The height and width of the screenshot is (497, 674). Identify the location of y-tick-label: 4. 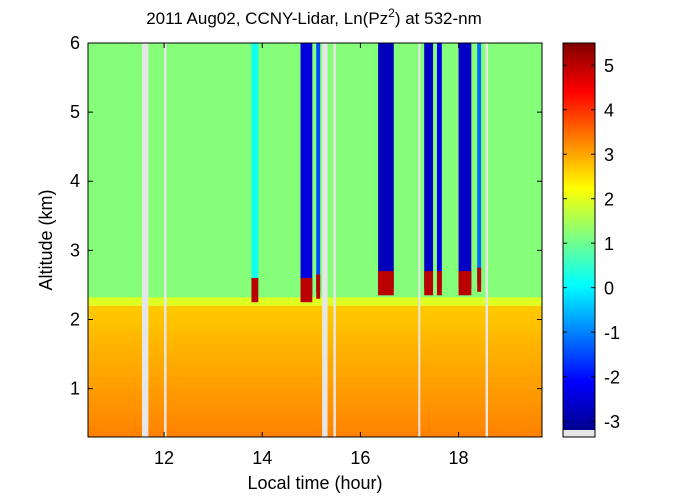
(75, 181).